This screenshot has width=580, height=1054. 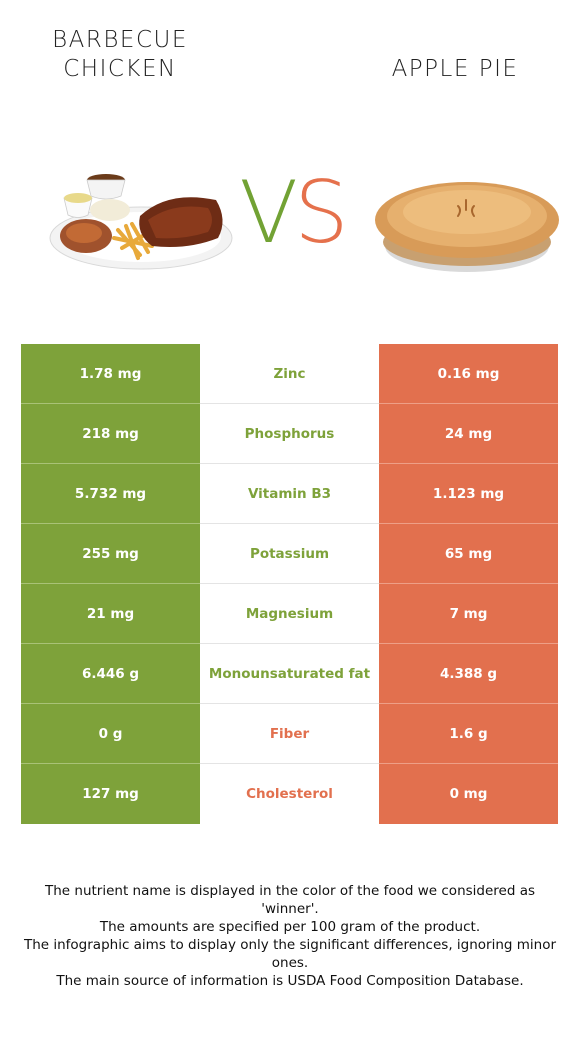 I want to click on left-value: 21 mg, so click(x=110, y=614).